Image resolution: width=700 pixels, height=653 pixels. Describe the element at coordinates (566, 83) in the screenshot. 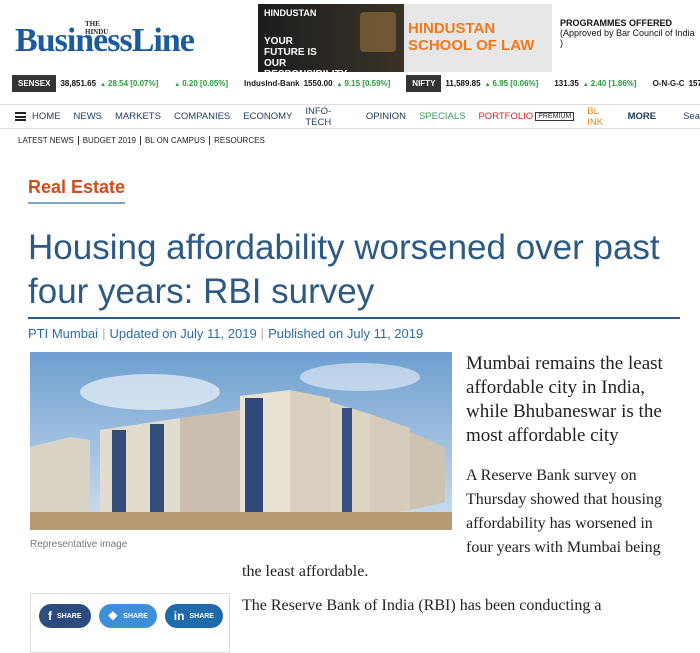

I see `ticker-price: 131.35` at that location.